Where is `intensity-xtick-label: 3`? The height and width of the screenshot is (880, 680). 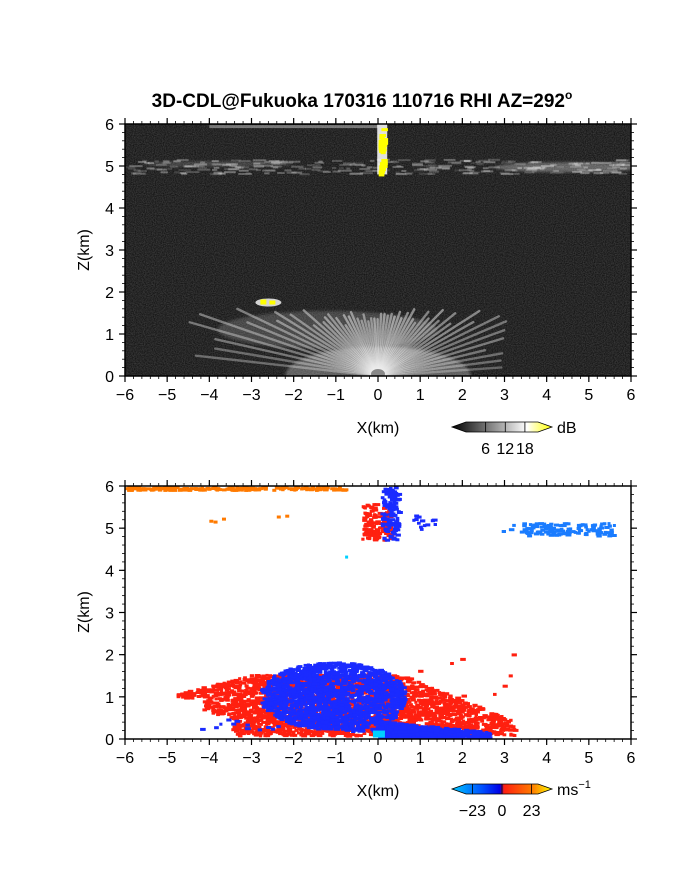
intensity-xtick-label: 3 is located at coordinates (504, 395).